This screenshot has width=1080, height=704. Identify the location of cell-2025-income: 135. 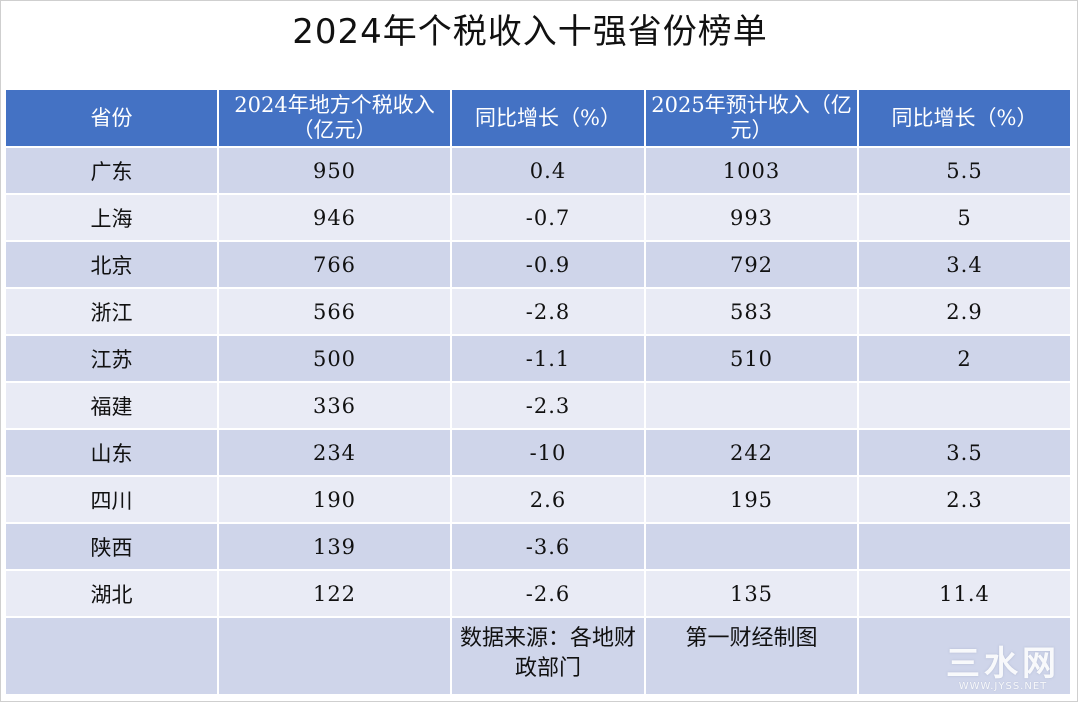
(751, 593).